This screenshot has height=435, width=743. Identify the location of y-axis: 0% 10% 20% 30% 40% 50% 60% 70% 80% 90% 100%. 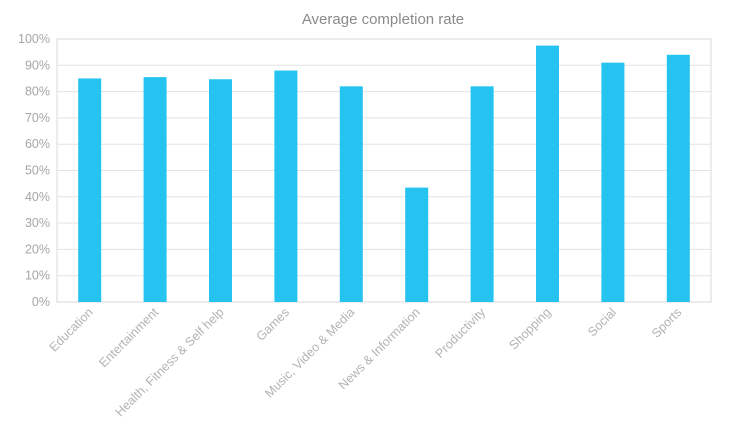
(34, 170).